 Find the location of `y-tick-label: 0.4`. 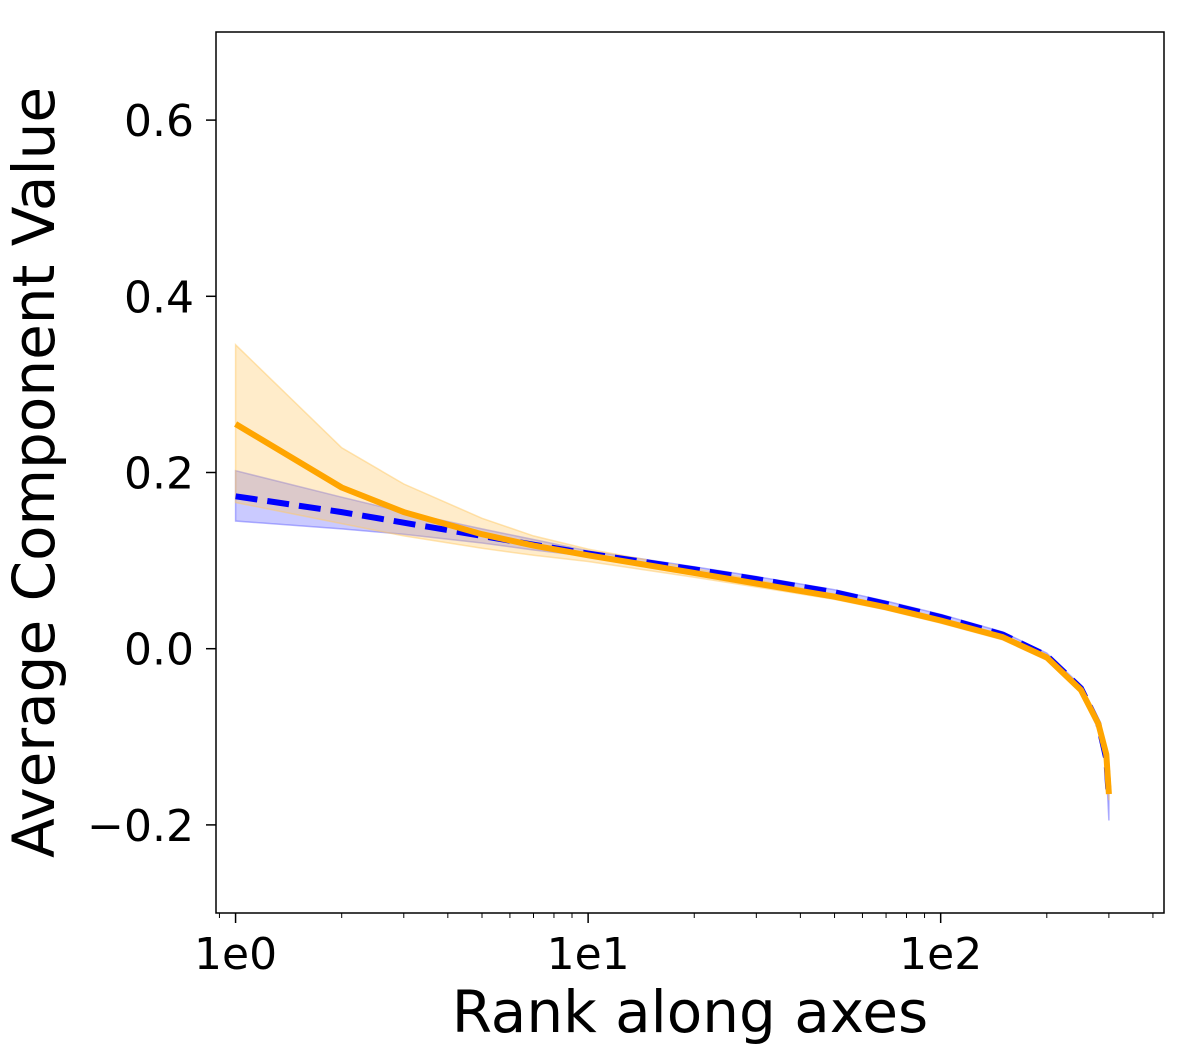

y-tick-label: 0.4 is located at coordinates (159, 297).